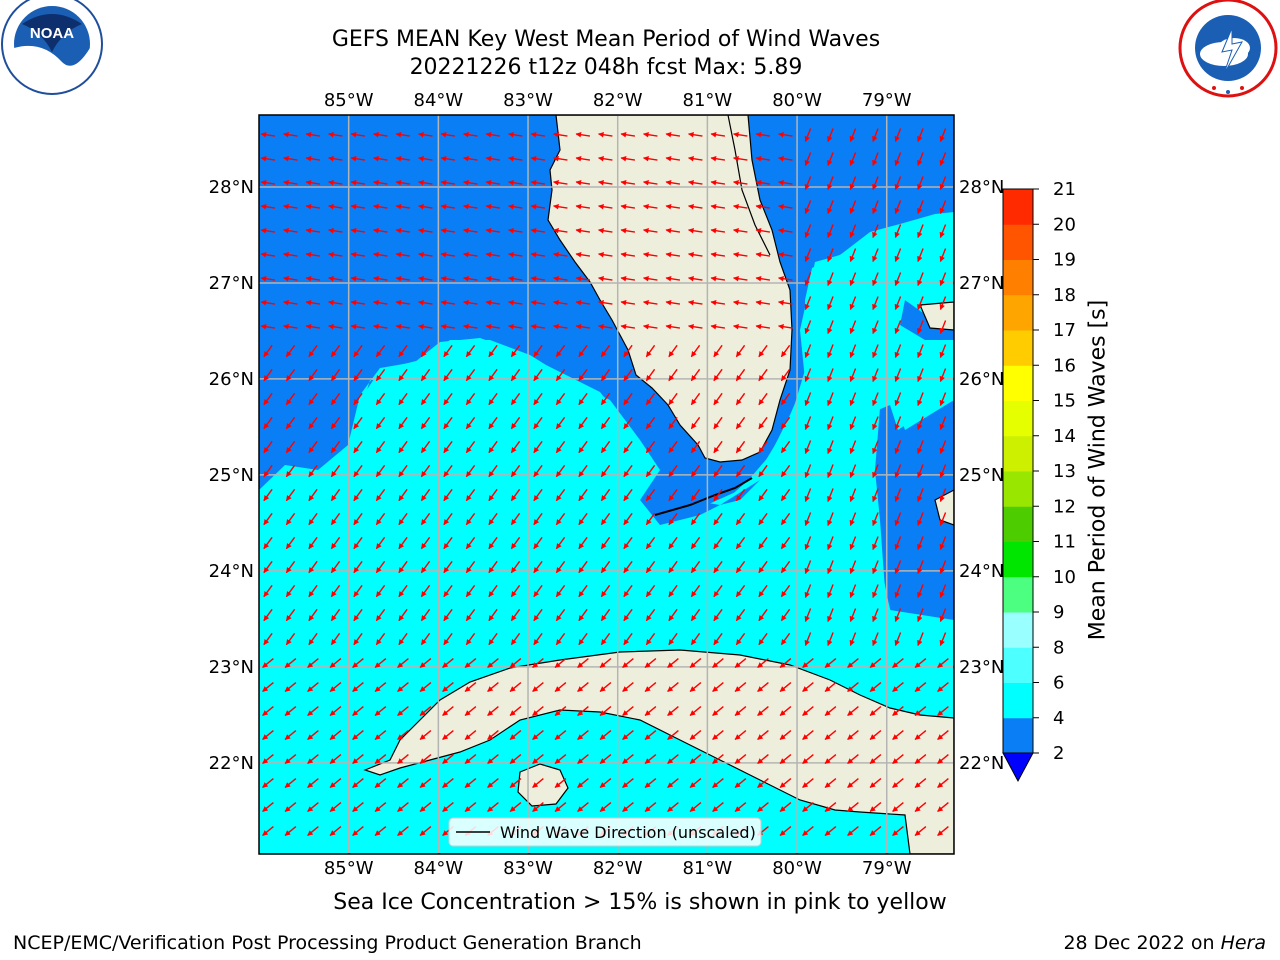 The image size is (1280, 960). Describe the element at coordinates (708, 868) in the screenshot. I see `lon-tick-label-bottom: 81°W` at that location.